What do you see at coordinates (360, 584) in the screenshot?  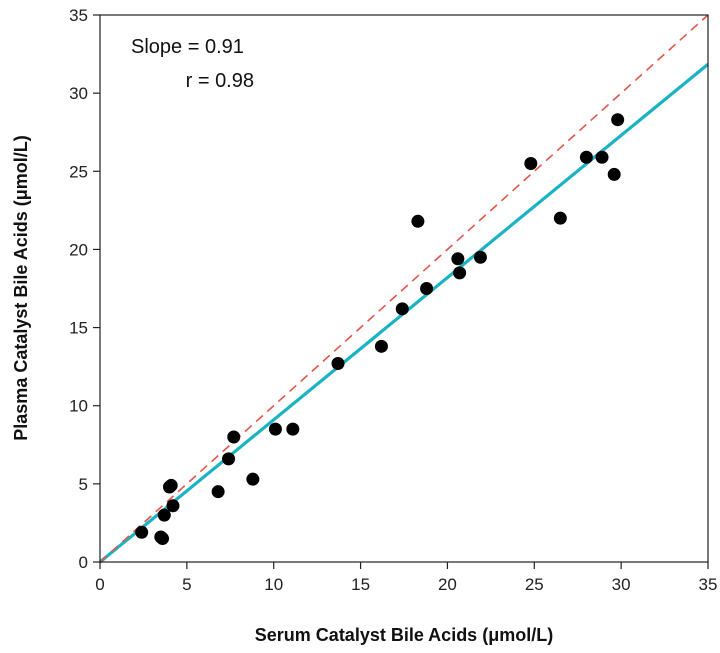 I see `x-tick-label: 15` at bounding box center [360, 584].